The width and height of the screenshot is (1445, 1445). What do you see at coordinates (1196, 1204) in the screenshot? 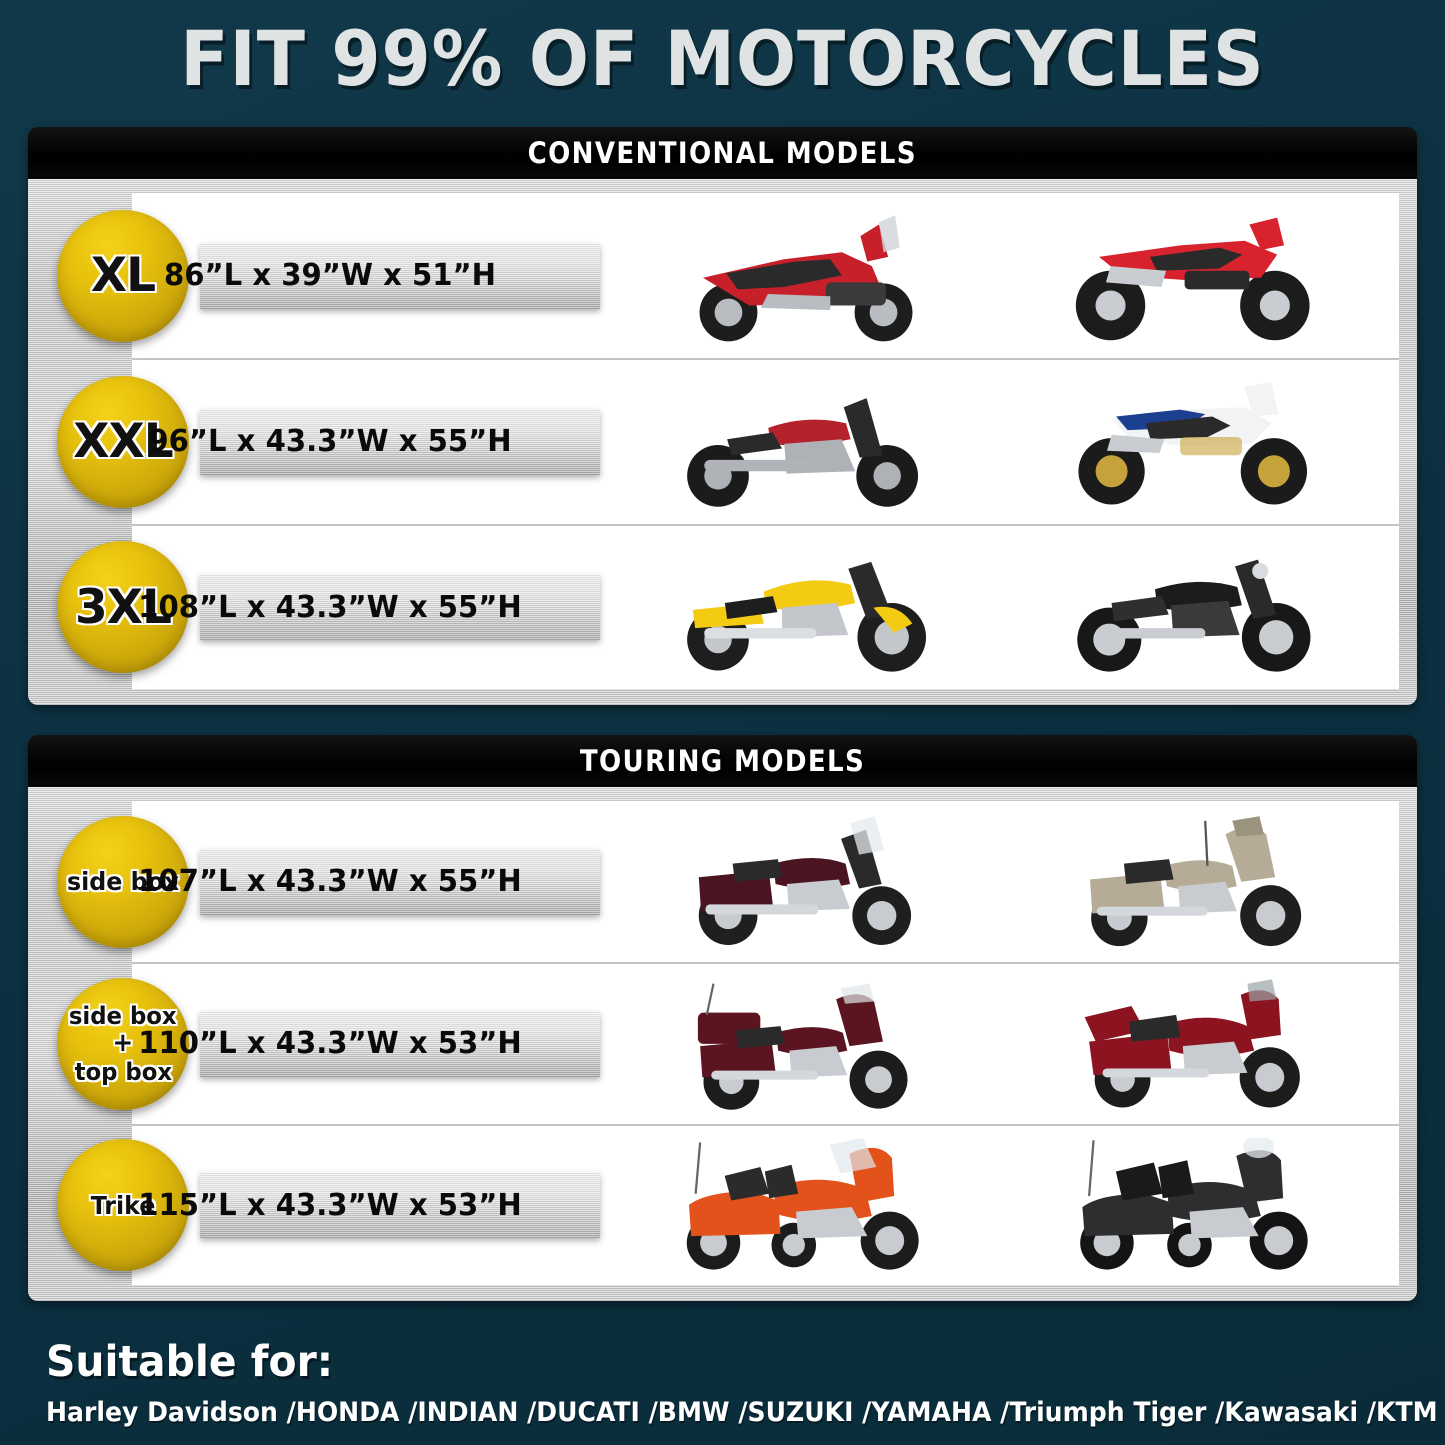
I see `bike-image-black-harley-tri-glide` at bounding box center [1196, 1204].